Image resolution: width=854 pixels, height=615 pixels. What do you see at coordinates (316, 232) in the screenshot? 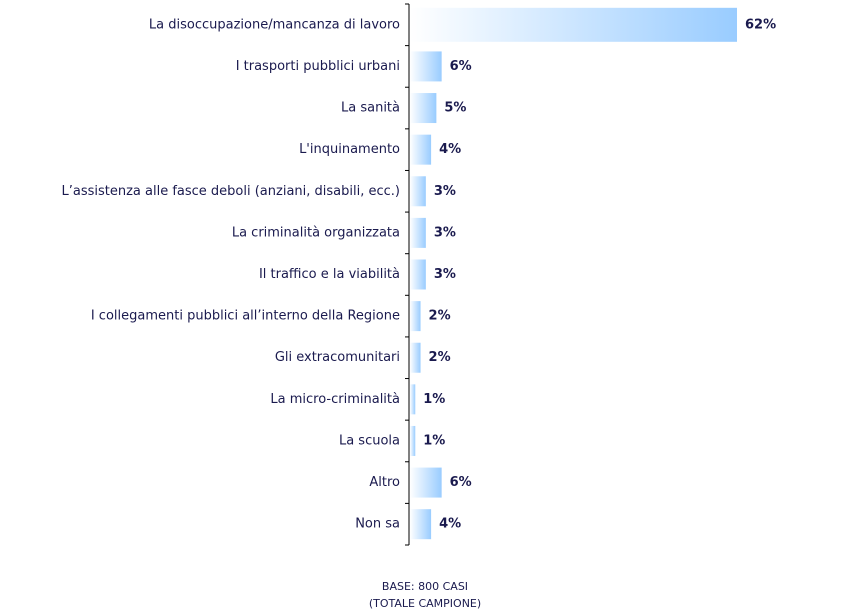
I see `category-label: La criminalità organizzata` at bounding box center [316, 232].